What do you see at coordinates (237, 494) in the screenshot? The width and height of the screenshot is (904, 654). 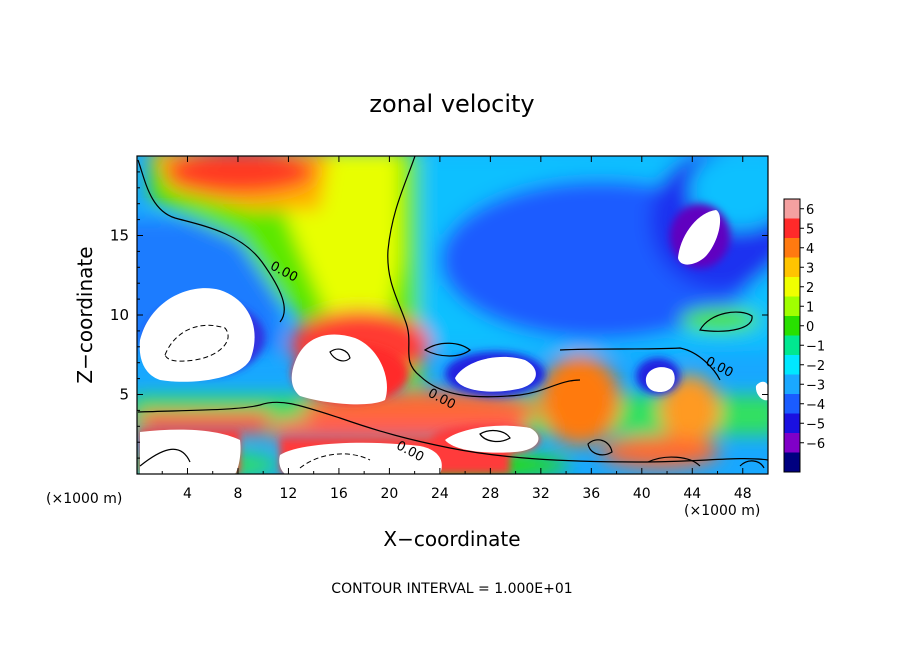 I see `x-tick-label: 8` at bounding box center [237, 494].